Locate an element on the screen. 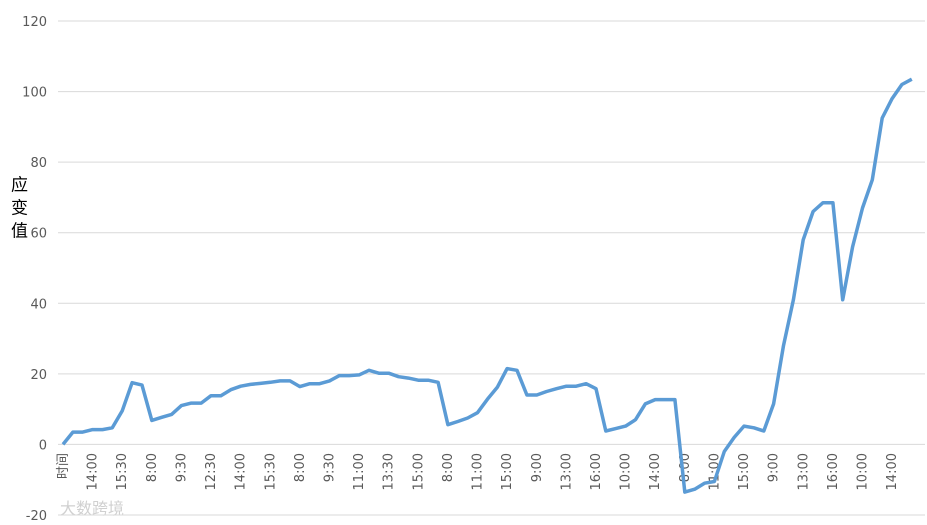 The image size is (927, 525). watermark: 大数跨境 is located at coordinates (92, 508).